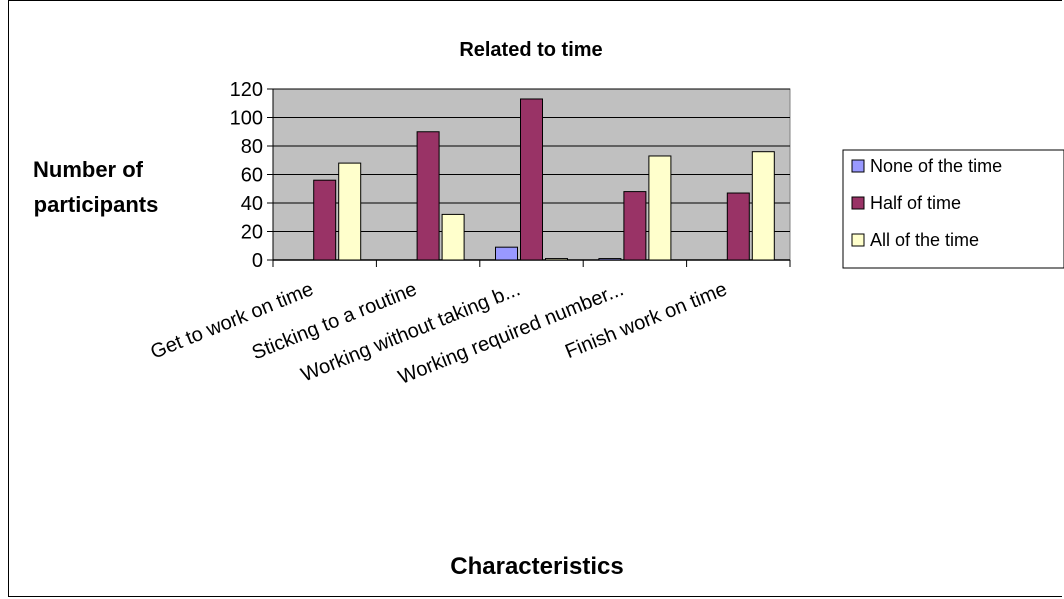  Describe the element at coordinates (252, 204) in the screenshot. I see `y-tick-label: 40` at that location.